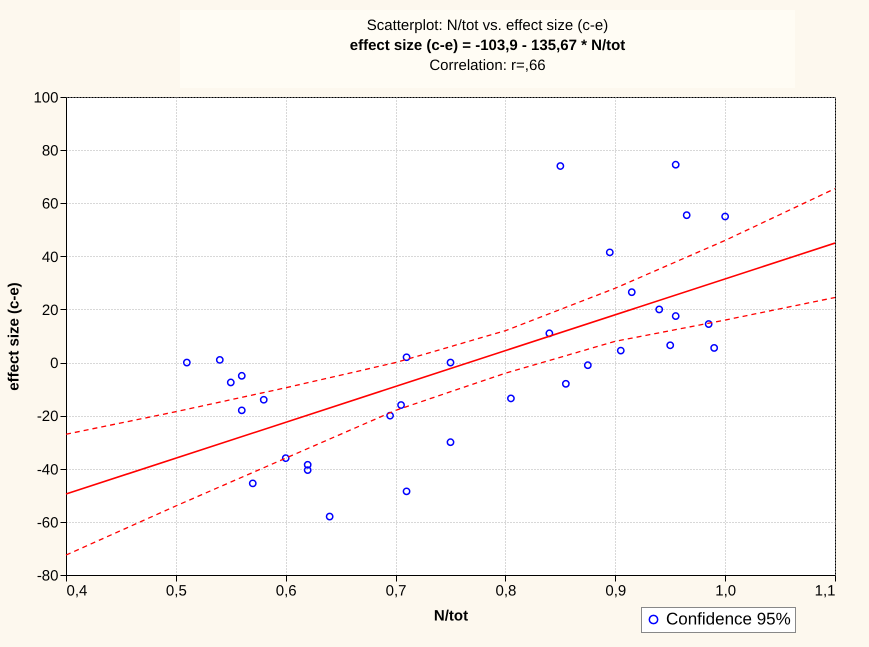 This screenshot has height=647, width=869. Describe the element at coordinates (506, 591) in the screenshot. I see `x-tick-label: 0,8` at that location.